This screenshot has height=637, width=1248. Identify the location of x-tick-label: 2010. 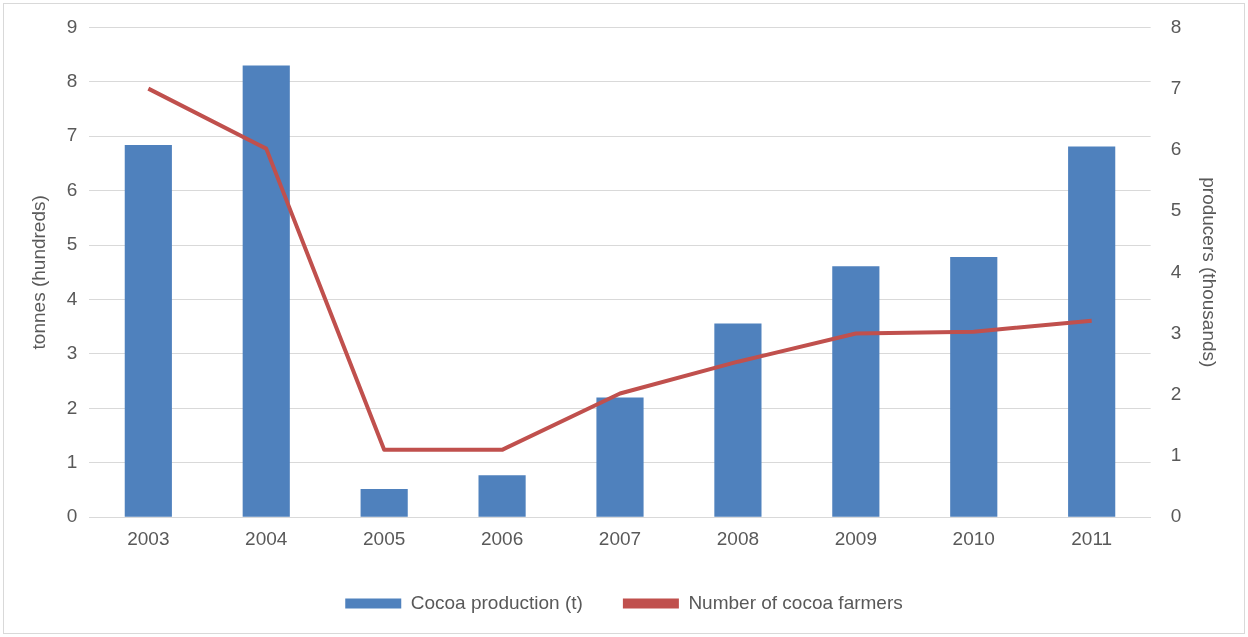
(973, 538).